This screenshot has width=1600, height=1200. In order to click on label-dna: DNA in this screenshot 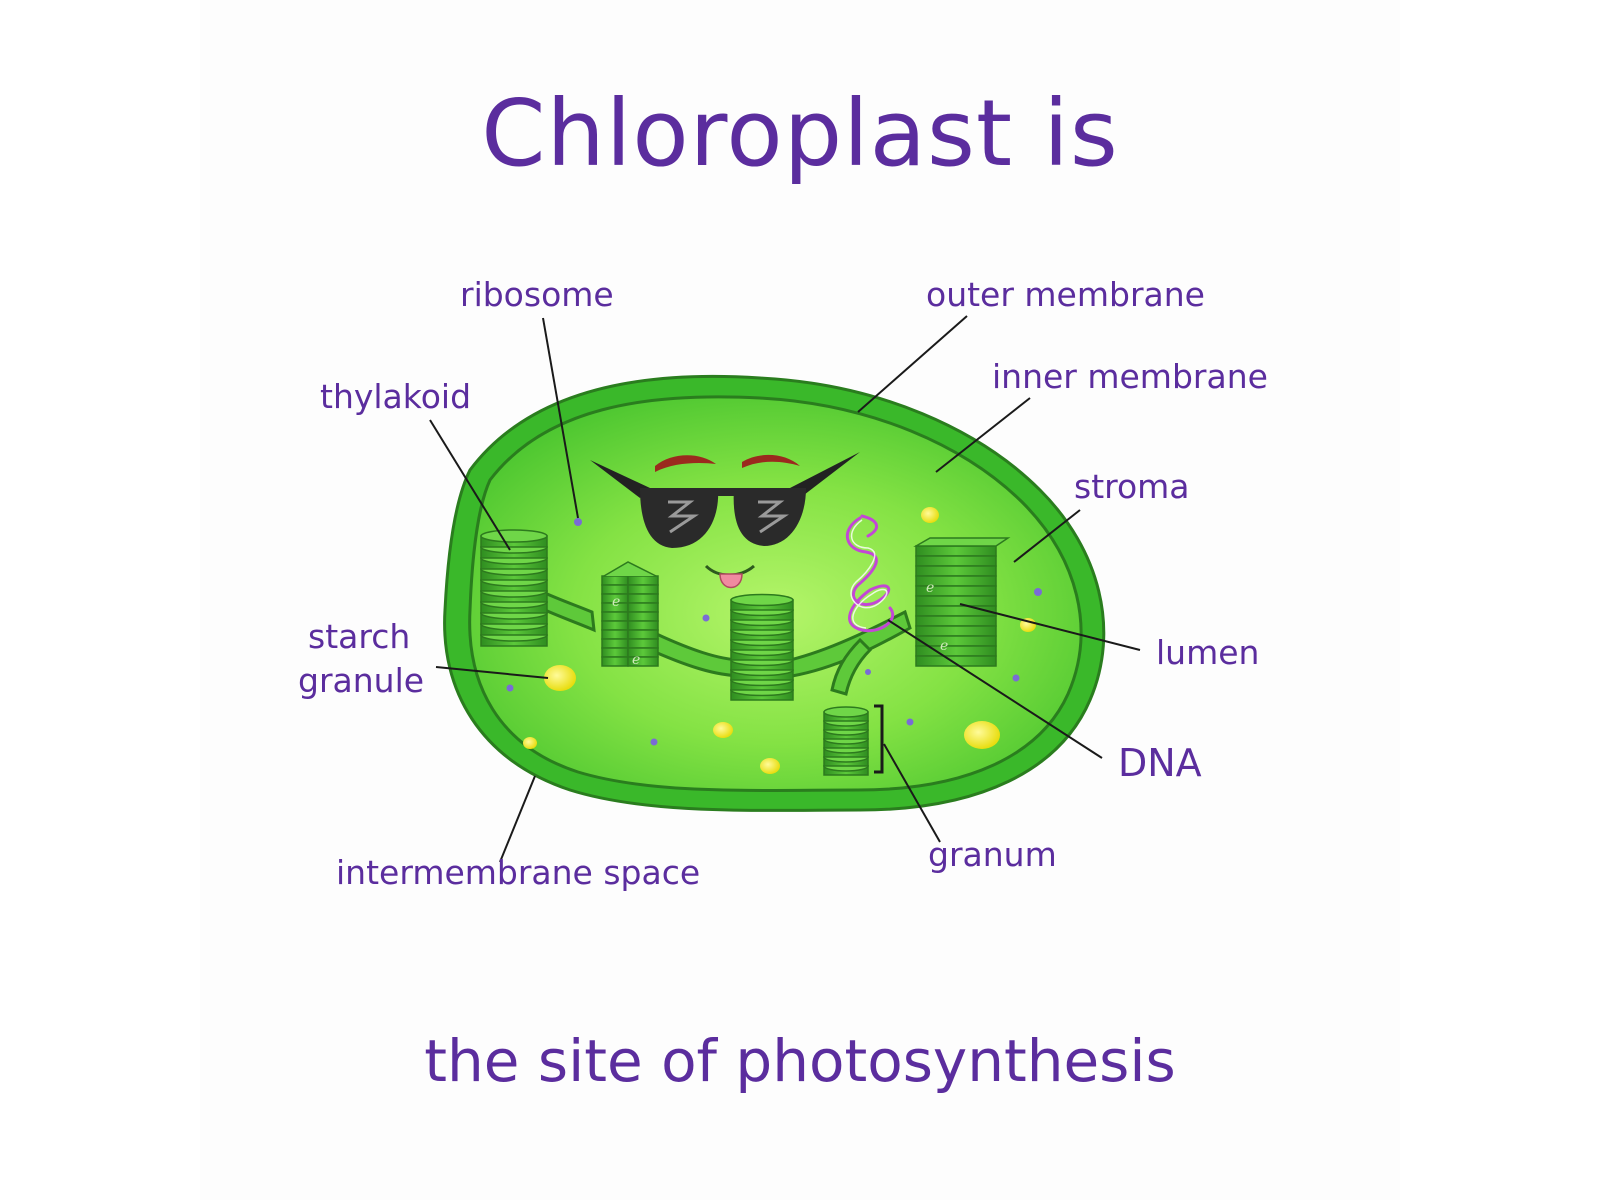, I will do `click(1160, 763)`.